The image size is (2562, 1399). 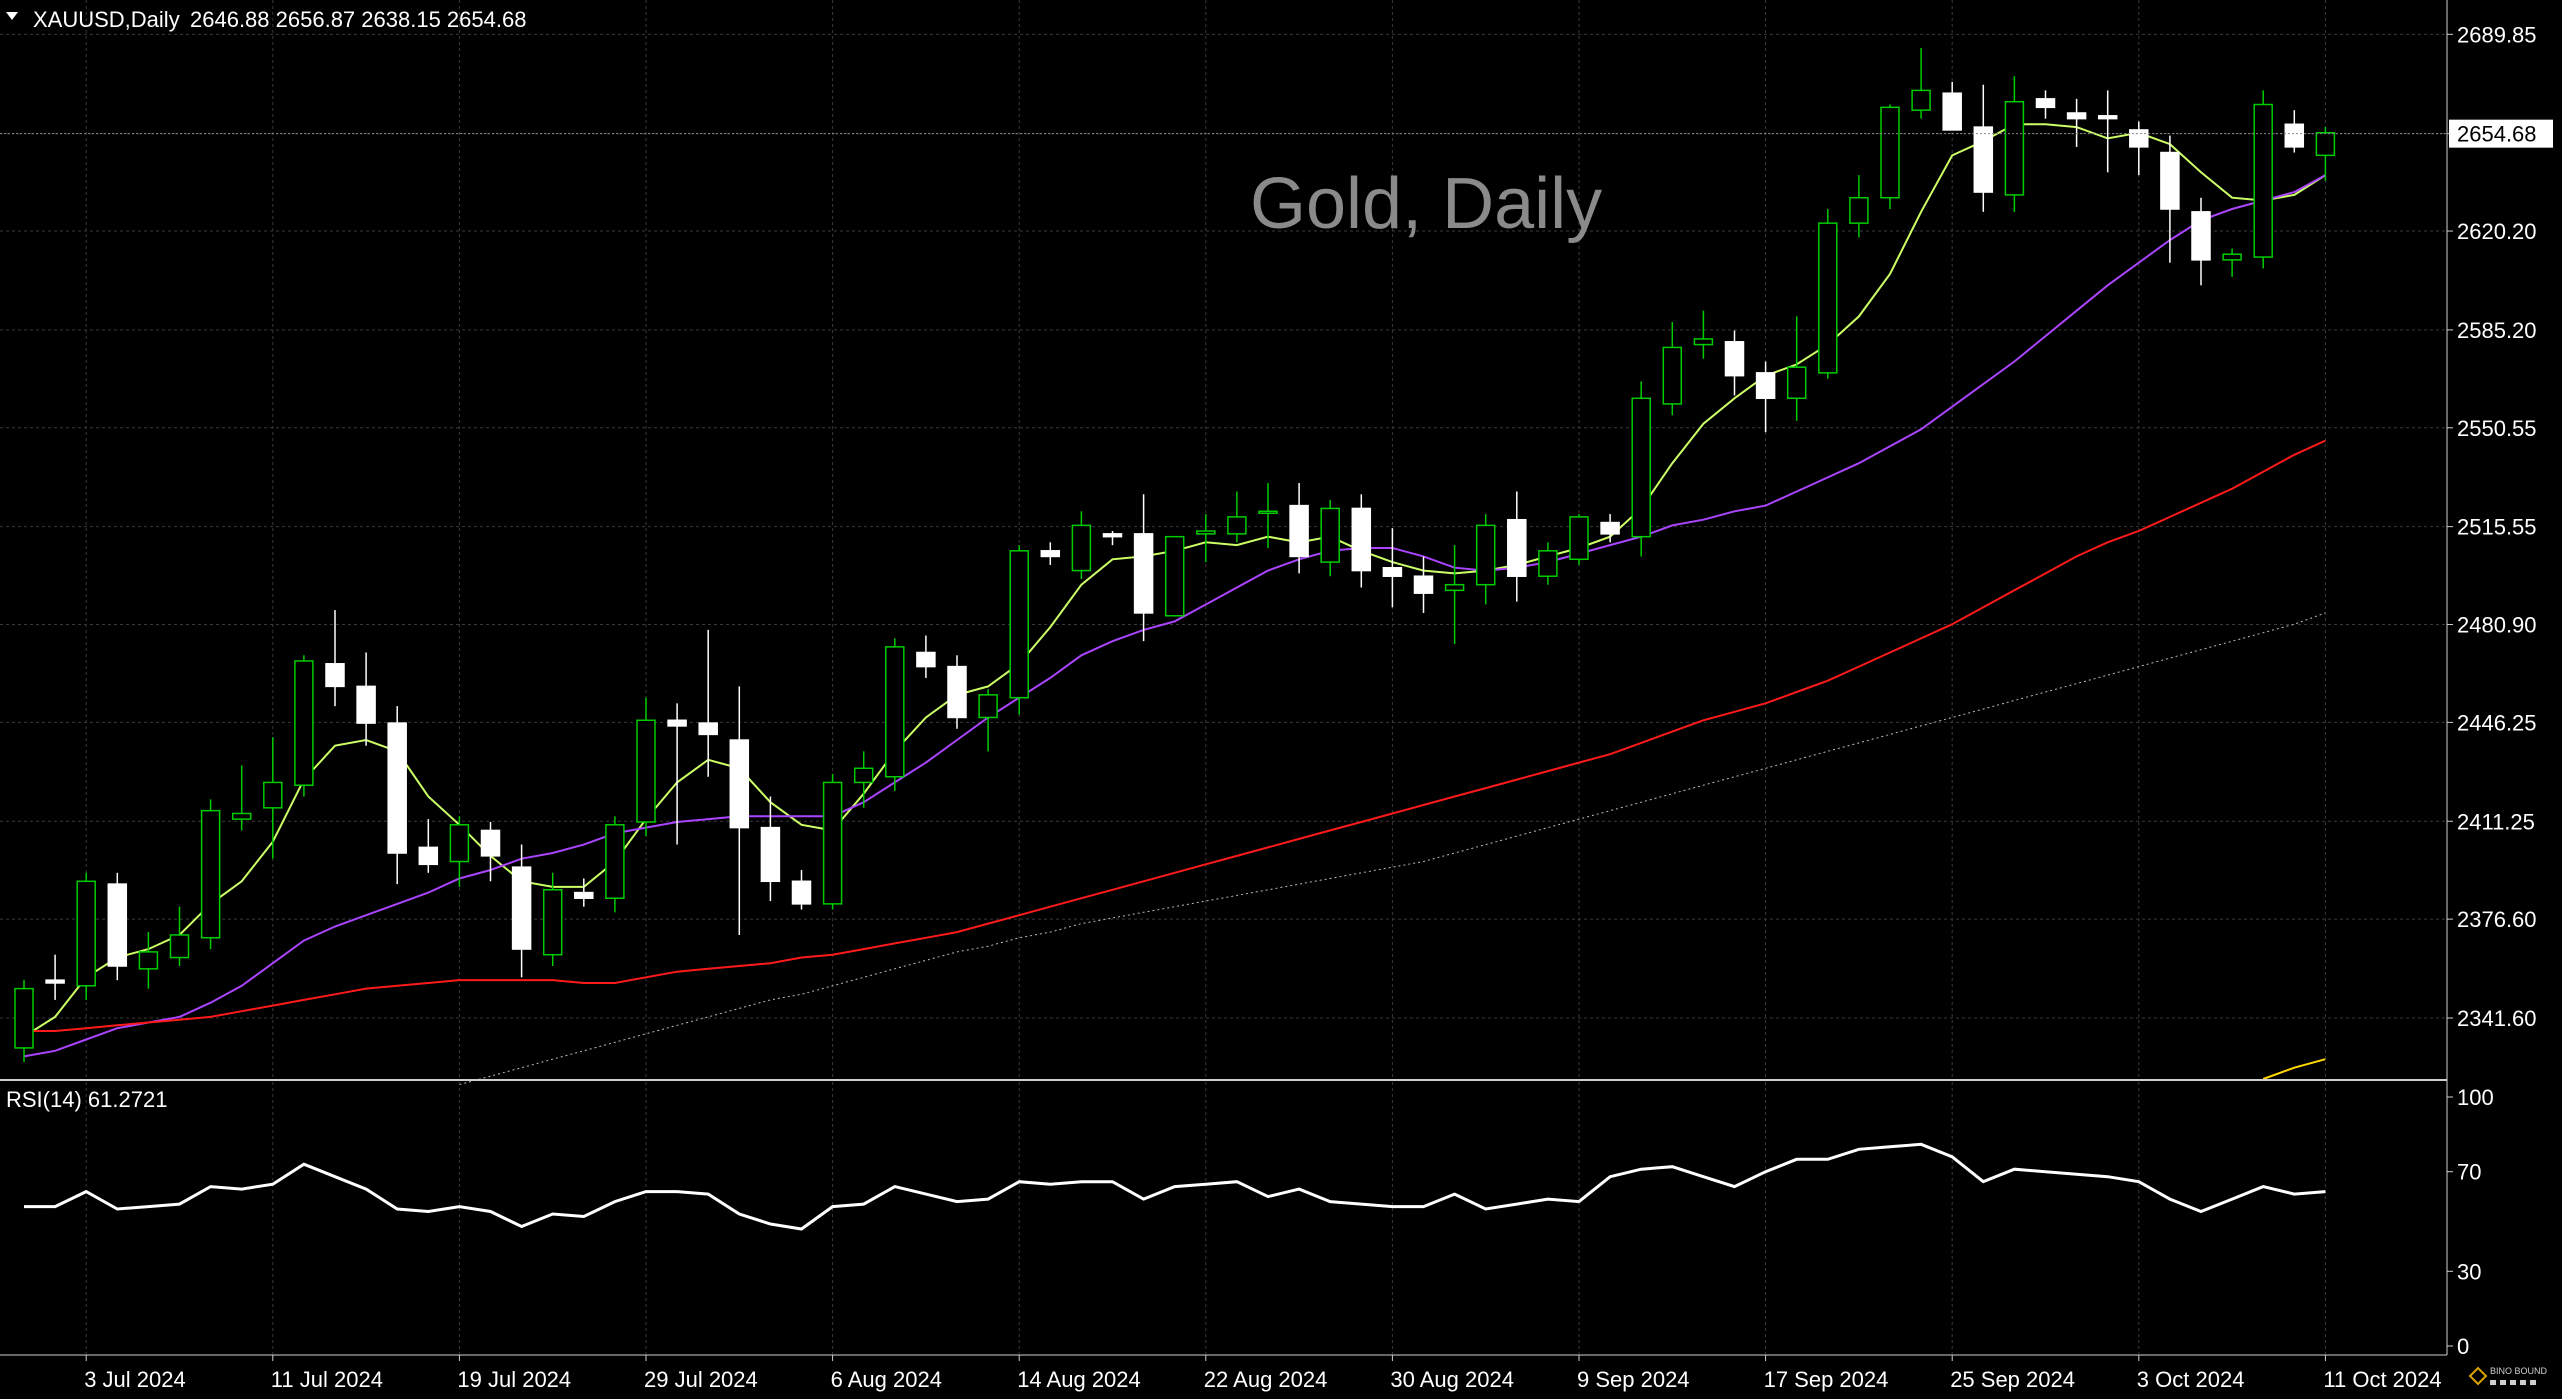 I want to click on brand-text: BINO BOUND, so click(x=2519, y=1371).